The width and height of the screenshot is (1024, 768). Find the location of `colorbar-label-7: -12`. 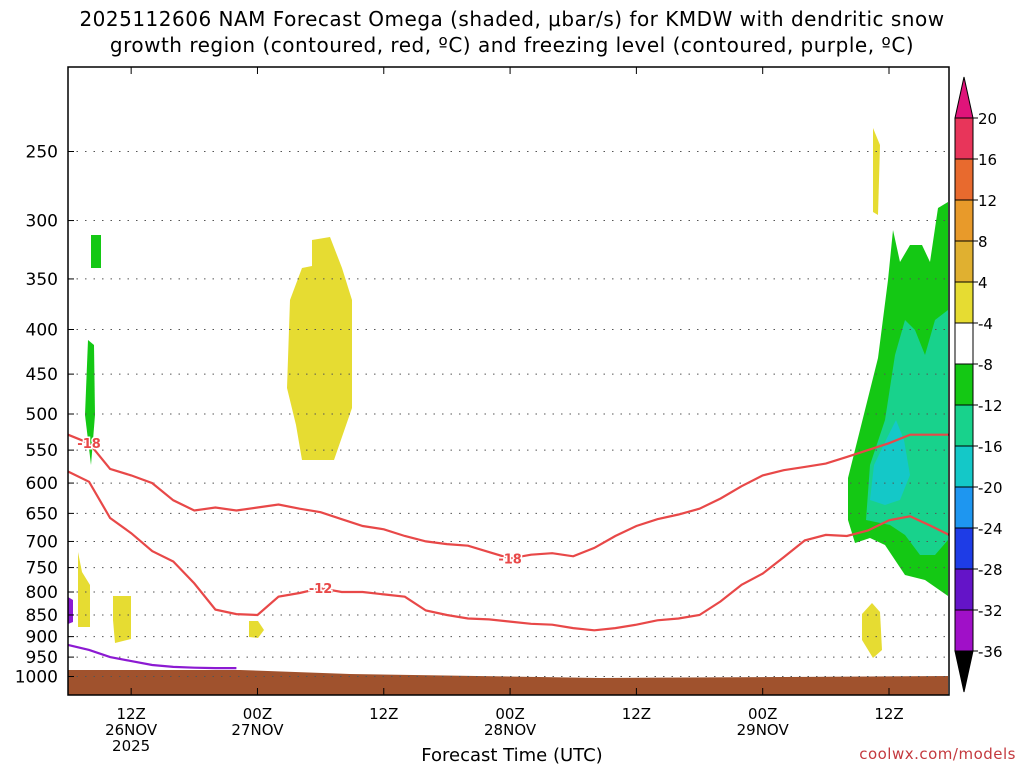

colorbar-label-7: -12 is located at coordinates (990, 406).